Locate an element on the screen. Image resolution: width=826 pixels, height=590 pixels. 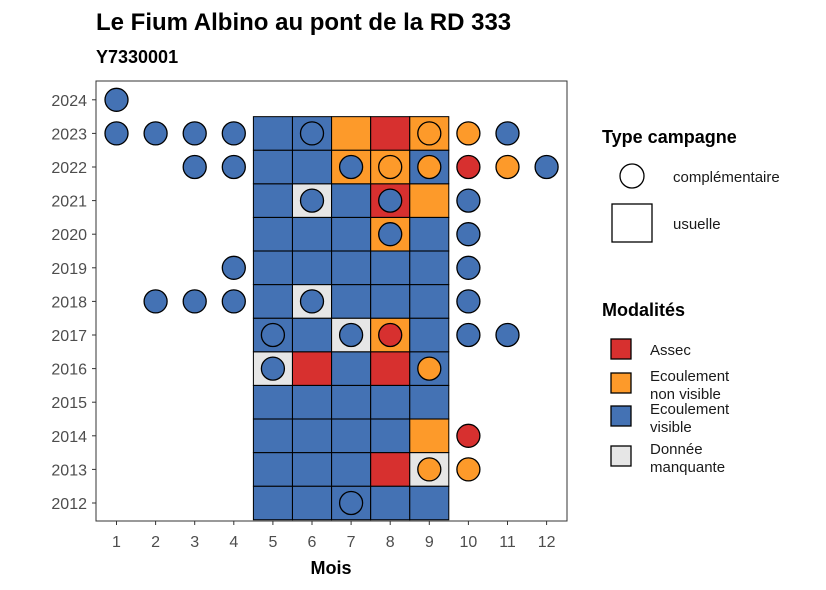
y-tick-label: 2016 is located at coordinates (69, 370).